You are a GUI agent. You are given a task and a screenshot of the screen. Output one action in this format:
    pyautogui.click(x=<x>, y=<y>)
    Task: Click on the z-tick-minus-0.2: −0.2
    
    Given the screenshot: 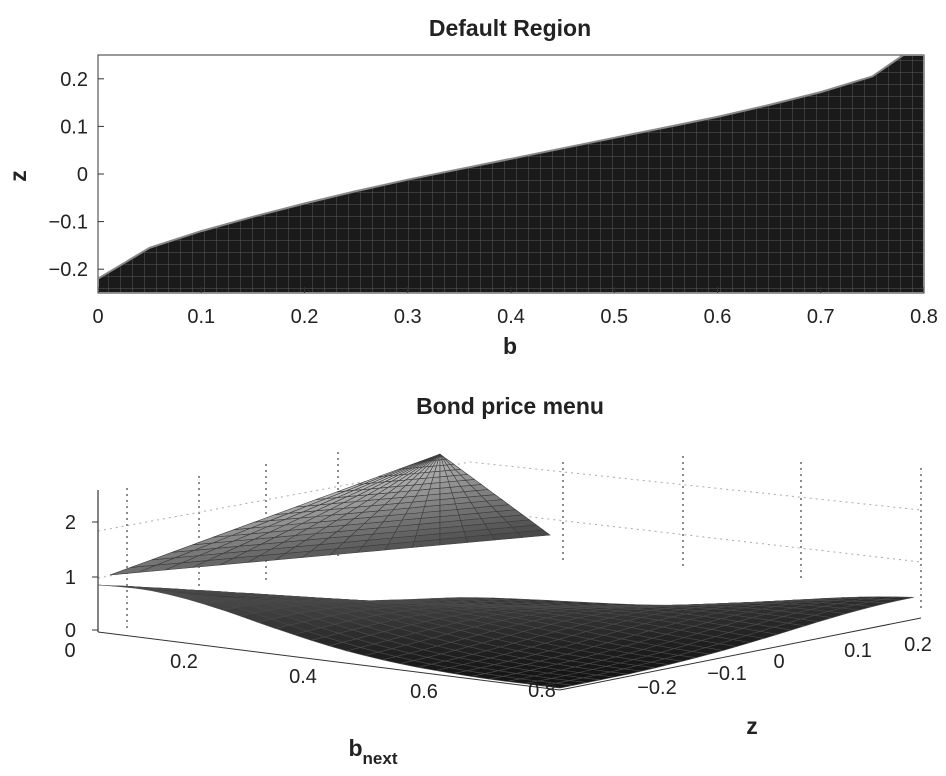 What is the action you would take?
    pyautogui.click(x=656, y=688)
    